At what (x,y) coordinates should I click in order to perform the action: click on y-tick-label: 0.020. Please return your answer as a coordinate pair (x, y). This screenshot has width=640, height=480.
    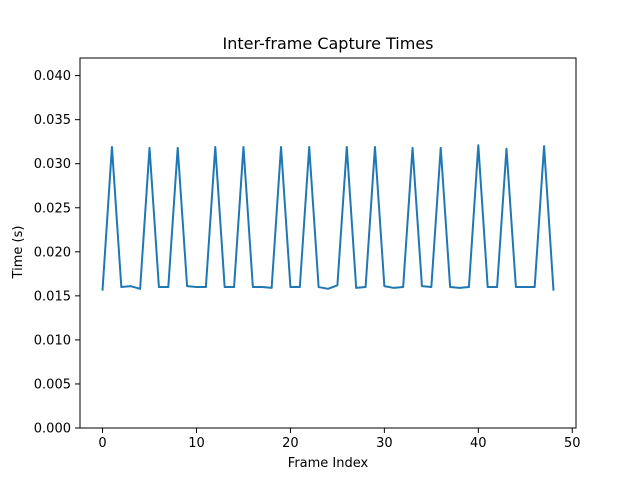
    Looking at the image, I should click on (52, 252).